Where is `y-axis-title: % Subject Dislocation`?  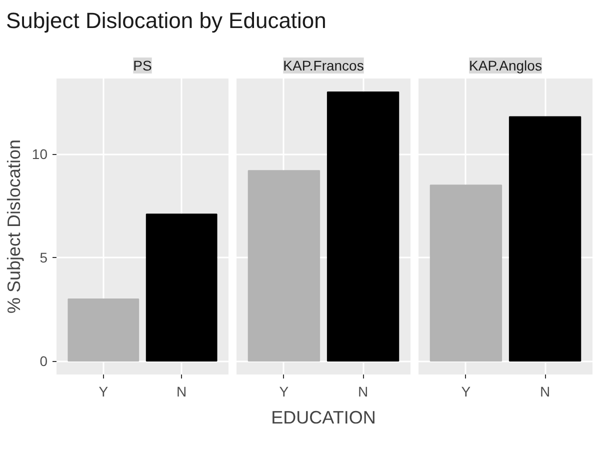
y-axis-title: % Subject Dislocation is located at coordinates (14, 226).